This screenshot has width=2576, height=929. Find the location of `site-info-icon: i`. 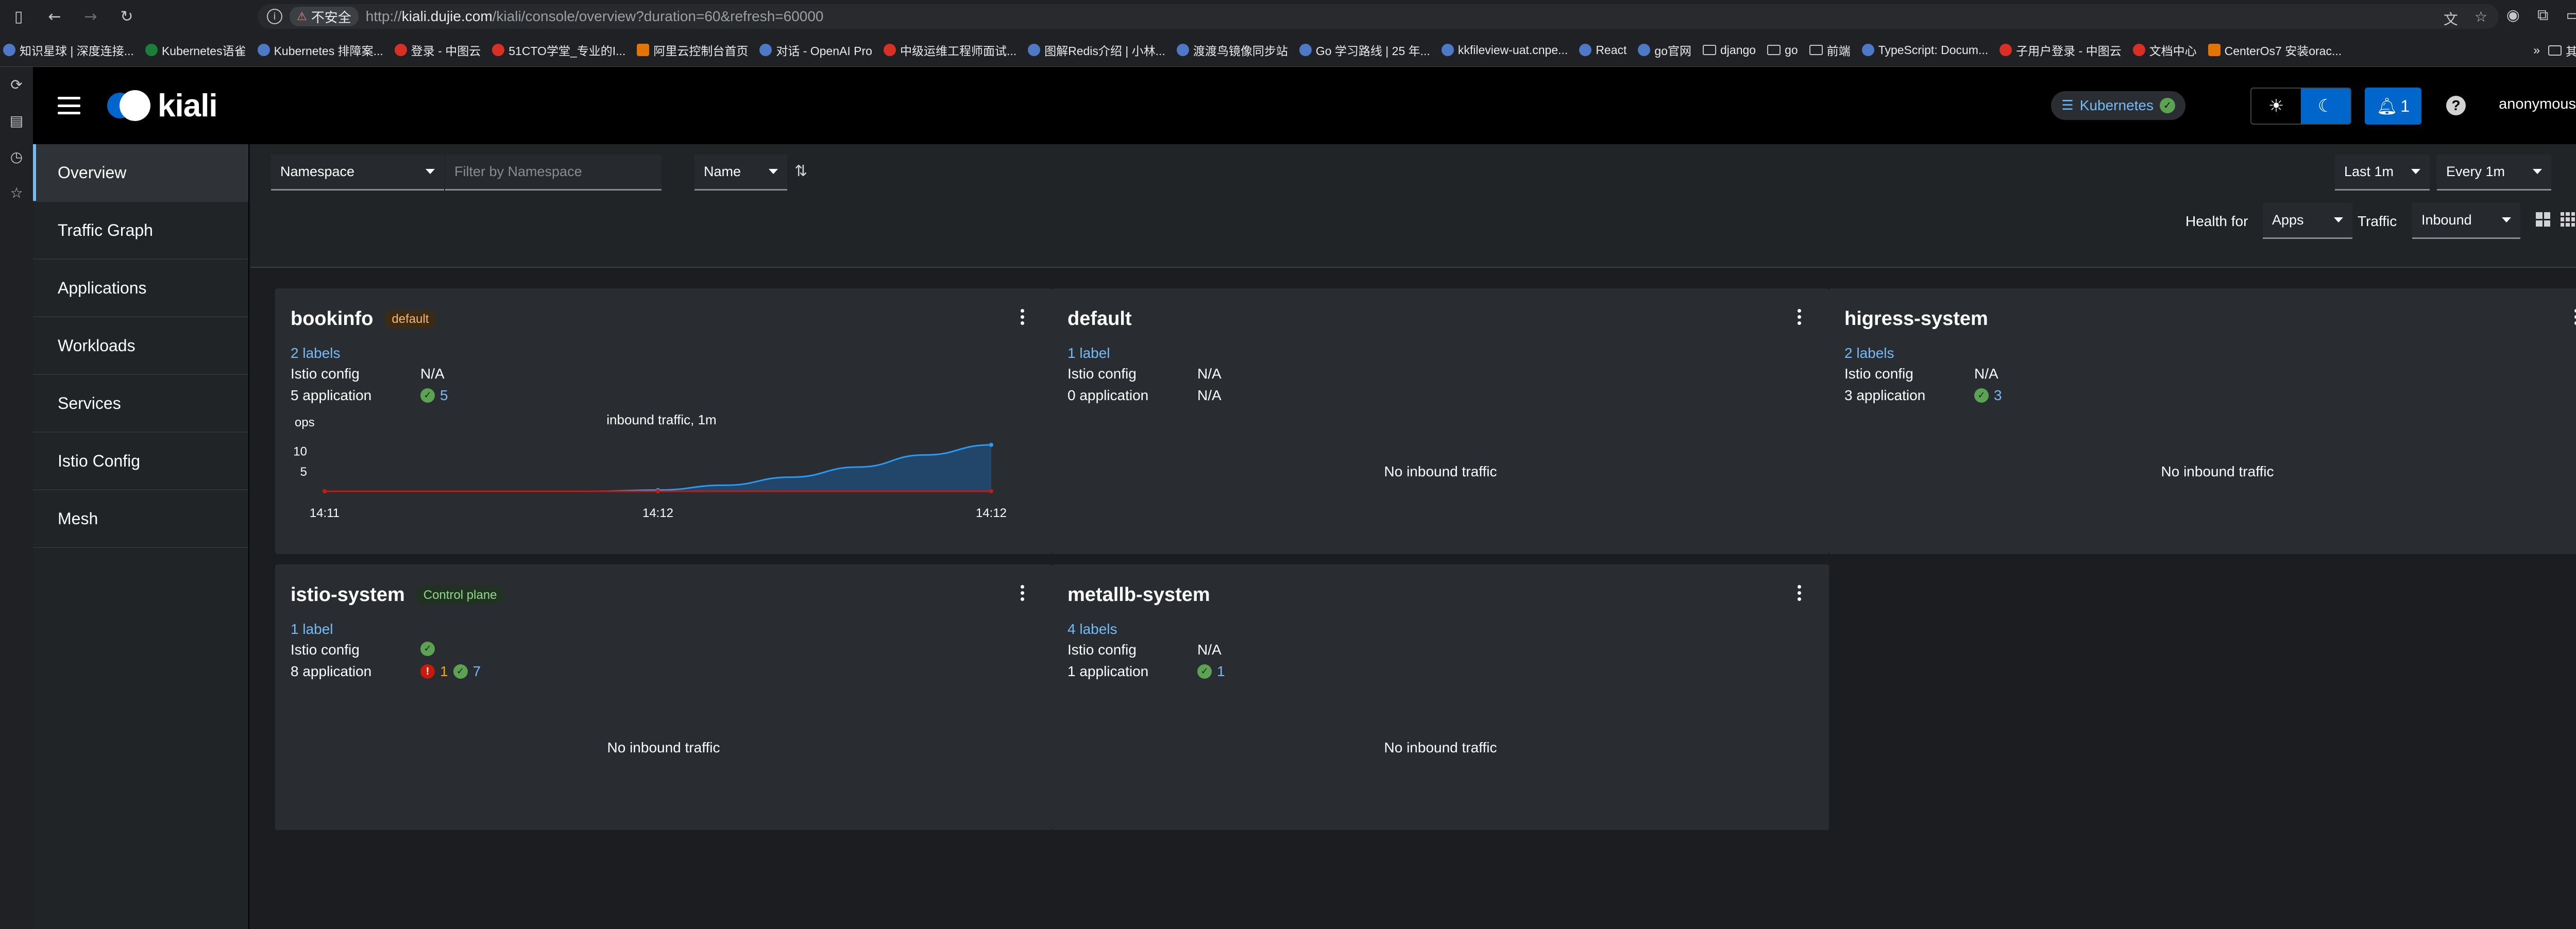

site-info-icon: i is located at coordinates (274, 16).